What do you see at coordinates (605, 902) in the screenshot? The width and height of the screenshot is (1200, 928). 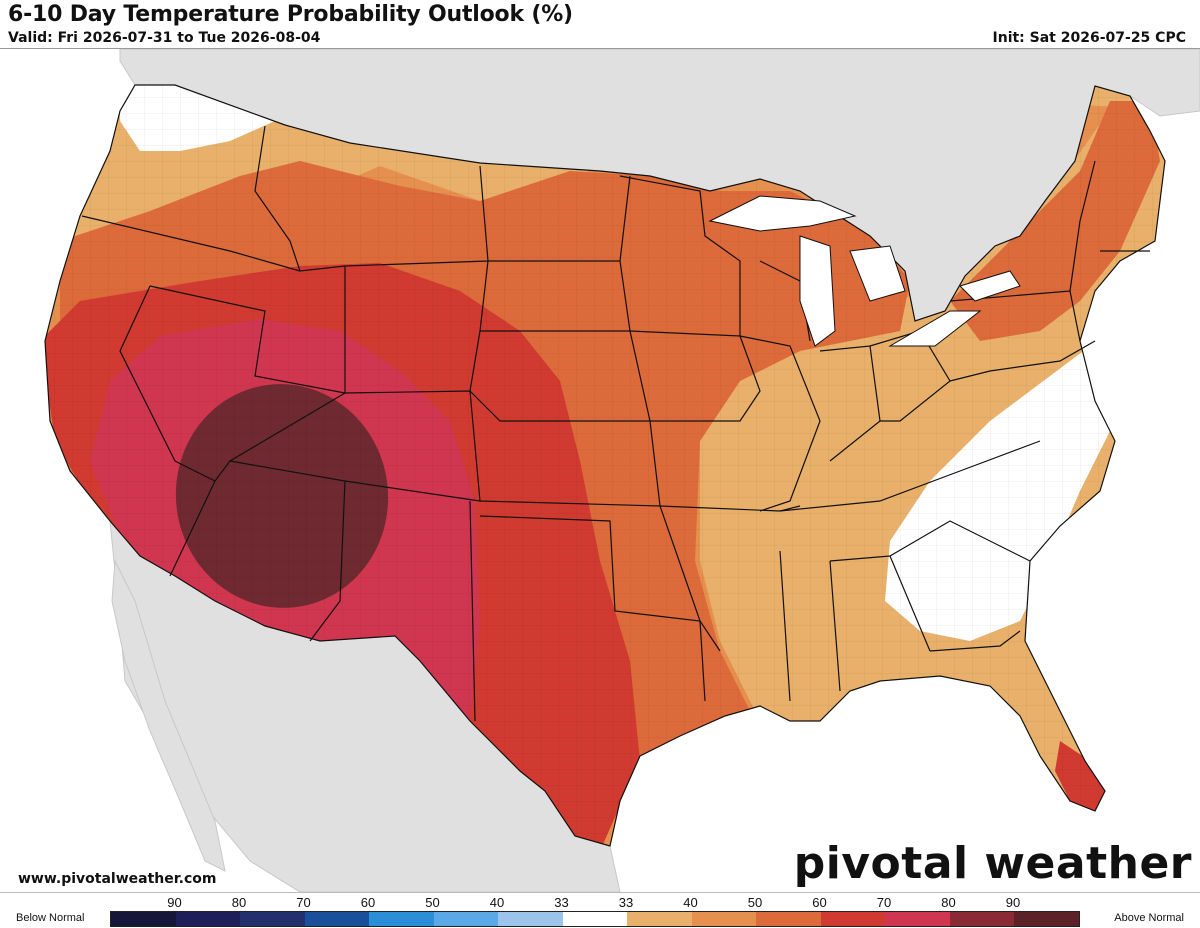 I see `legend-ticks: 90 80 70 60 50 40 33 33 40 50 60 70 80 90` at bounding box center [605, 902].